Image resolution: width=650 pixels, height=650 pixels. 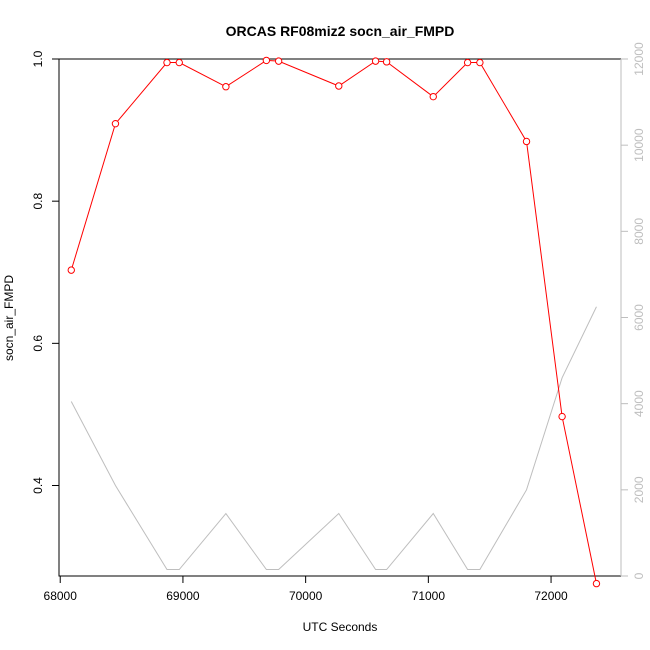 What do you see at coordinates (9, 318) in the screenshot?
I see `y-axis-label: socn_air_FMPD` at bounding box center [9, 318].